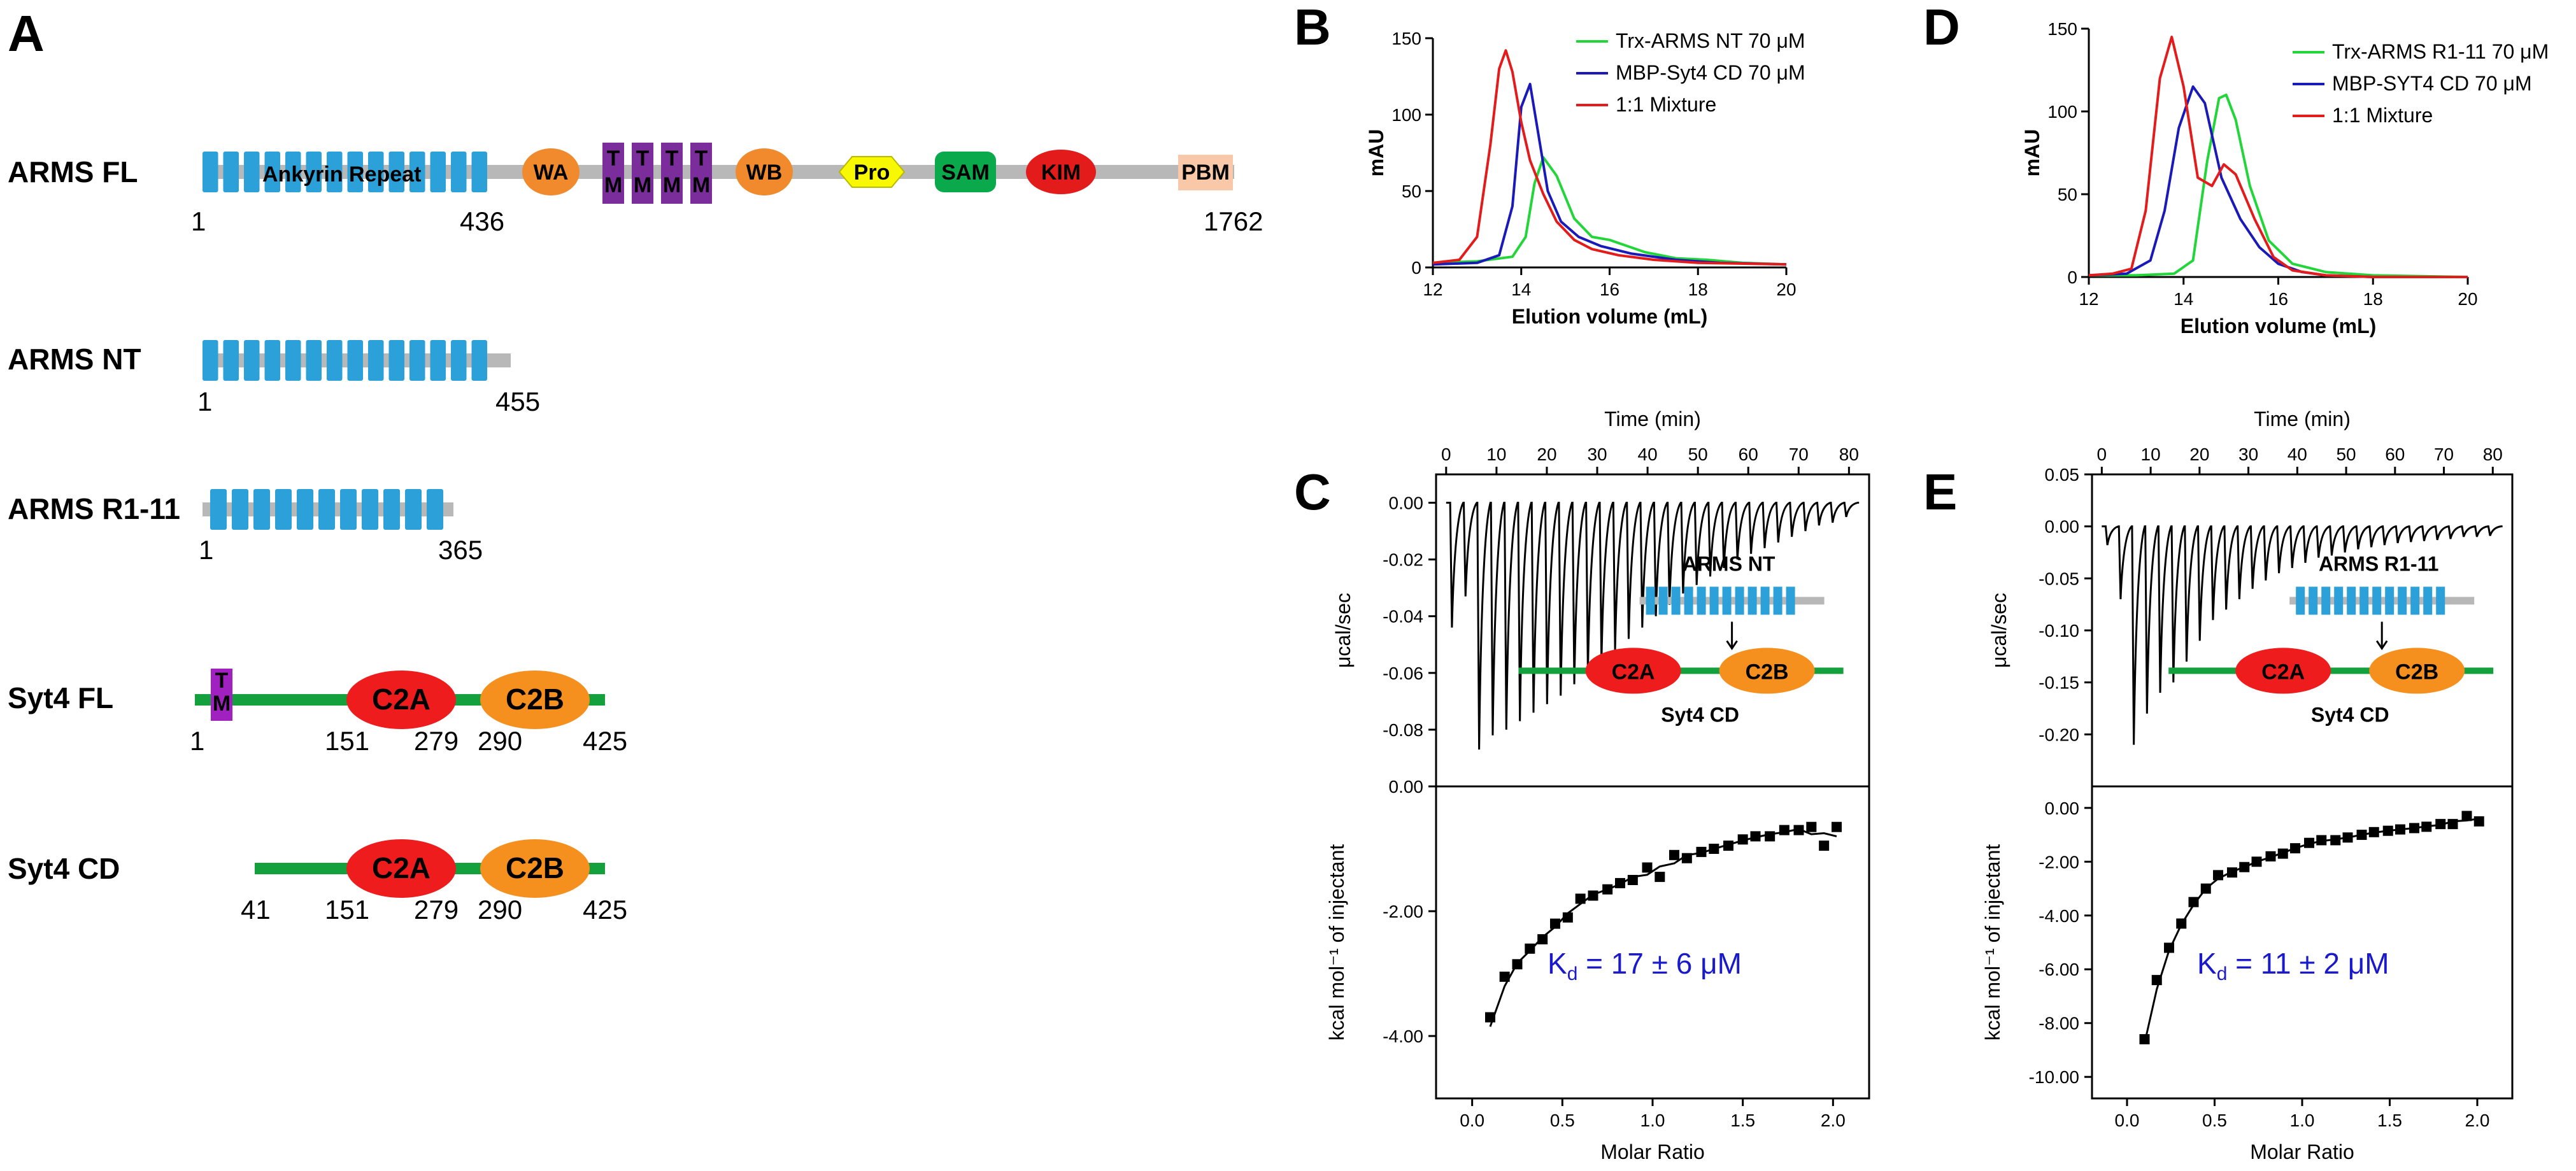 The width and height of the screenshot is (2576, 1171). What do you see at coordinates (1786, 289) in the screenshot?
I see `x-tick-label: 20` at bounding box center [1786, 289].